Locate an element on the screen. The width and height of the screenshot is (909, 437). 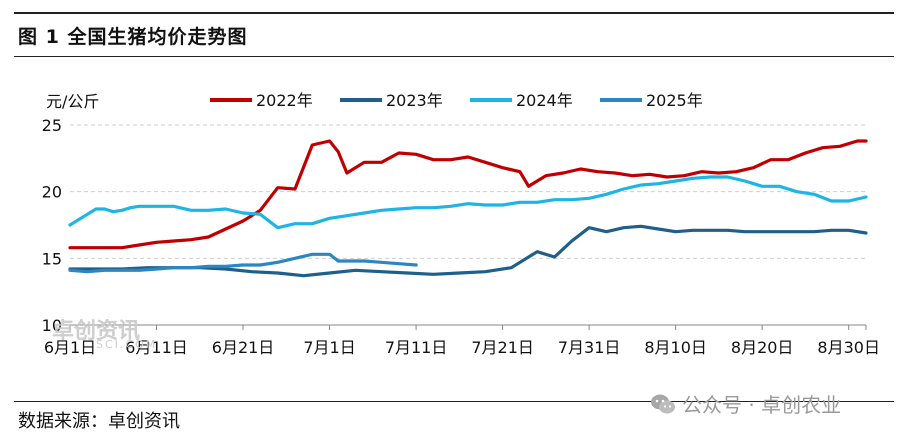
watermark-sub: SCI.COM is located at coordinates (127, 344).